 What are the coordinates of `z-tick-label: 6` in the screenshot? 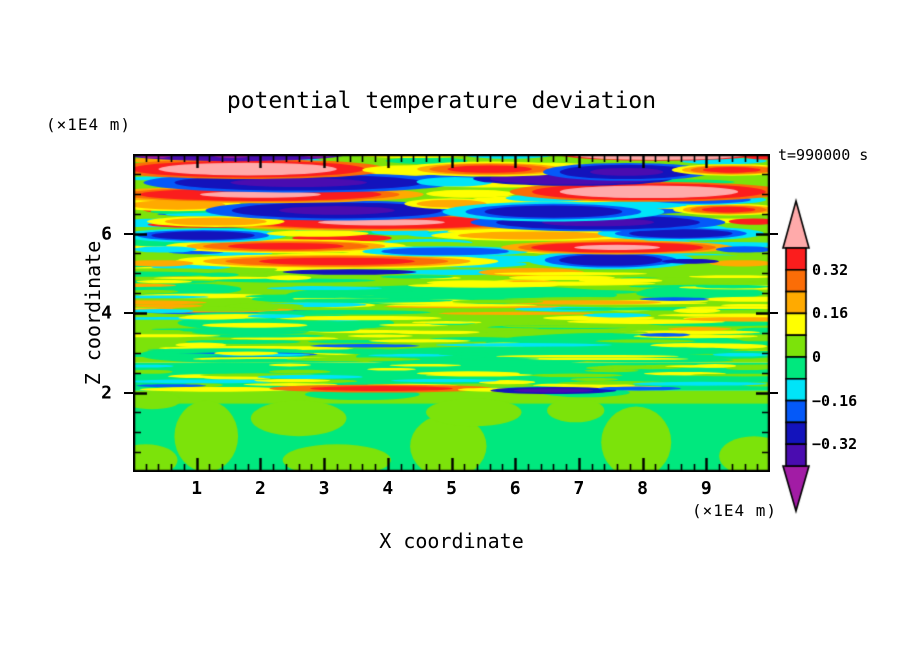 It's located at (106, 233).